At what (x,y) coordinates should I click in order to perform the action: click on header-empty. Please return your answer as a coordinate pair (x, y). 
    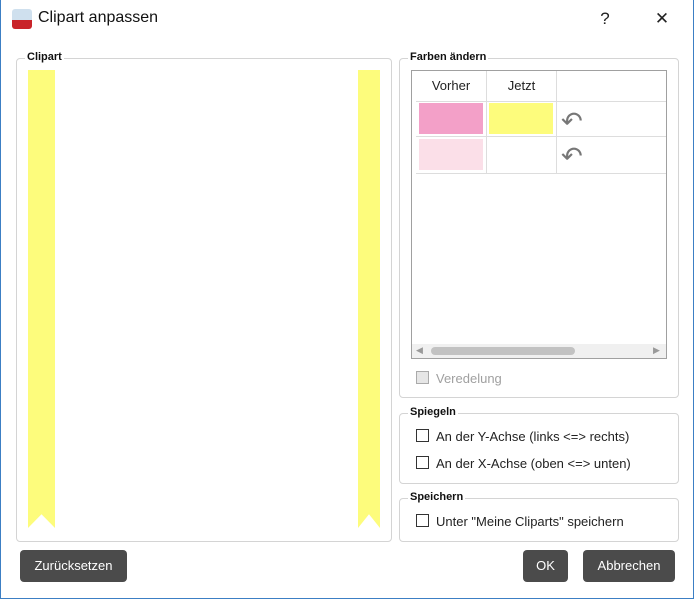
    Looking at the image, I should click on (611, 86).